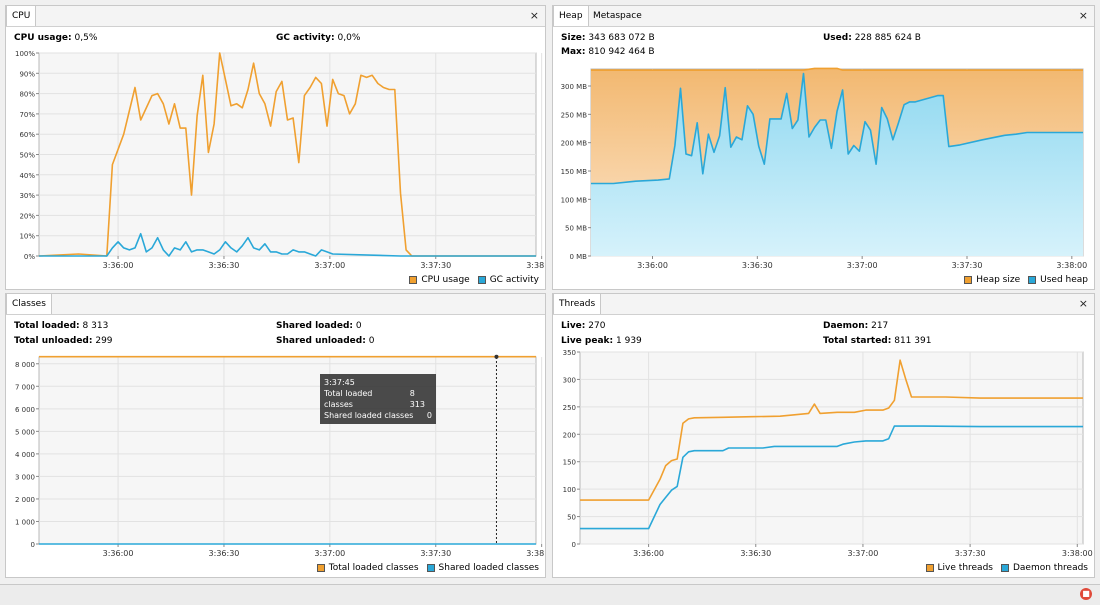 This screenshot has width=1100, height=605. Describe the element at coordinates (25, 455) in the screenshot. I see `y-tick-label: 4 000` at that location.